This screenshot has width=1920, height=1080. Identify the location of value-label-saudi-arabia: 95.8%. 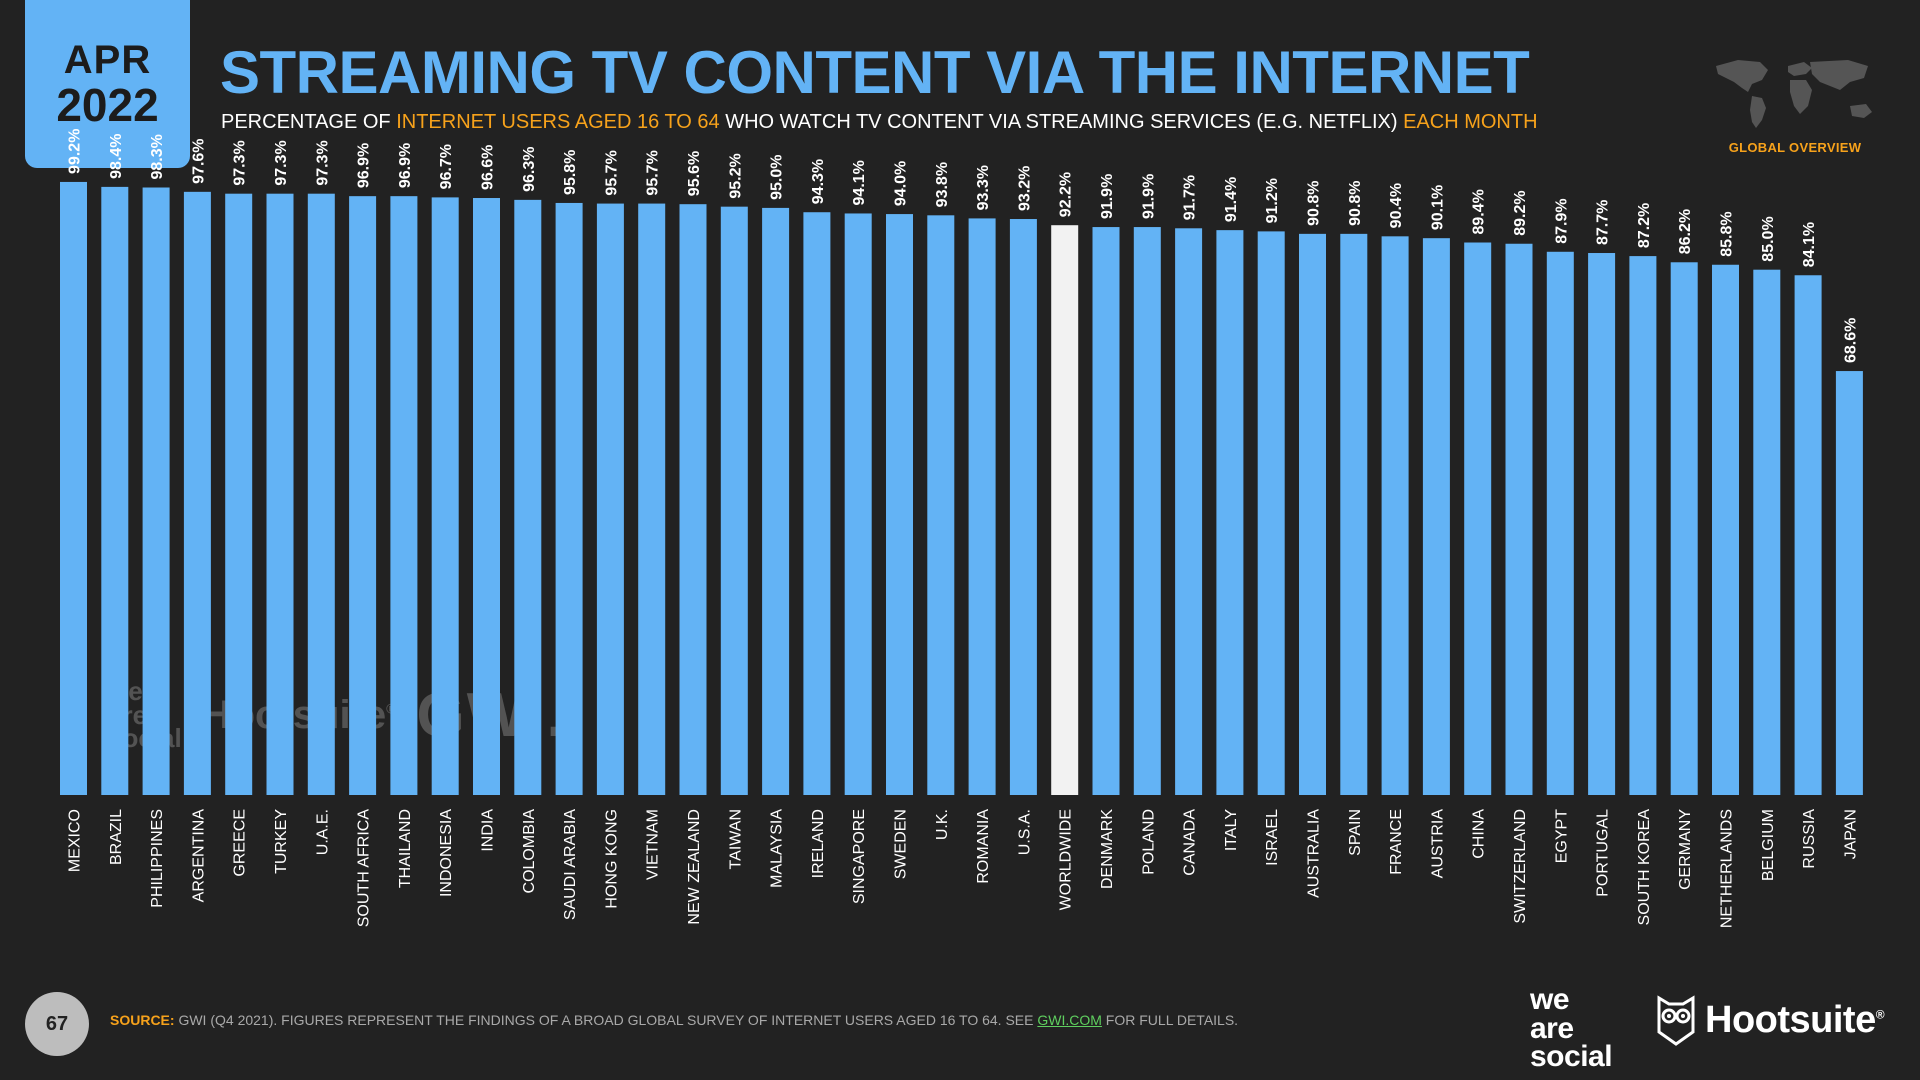
(570, 172).